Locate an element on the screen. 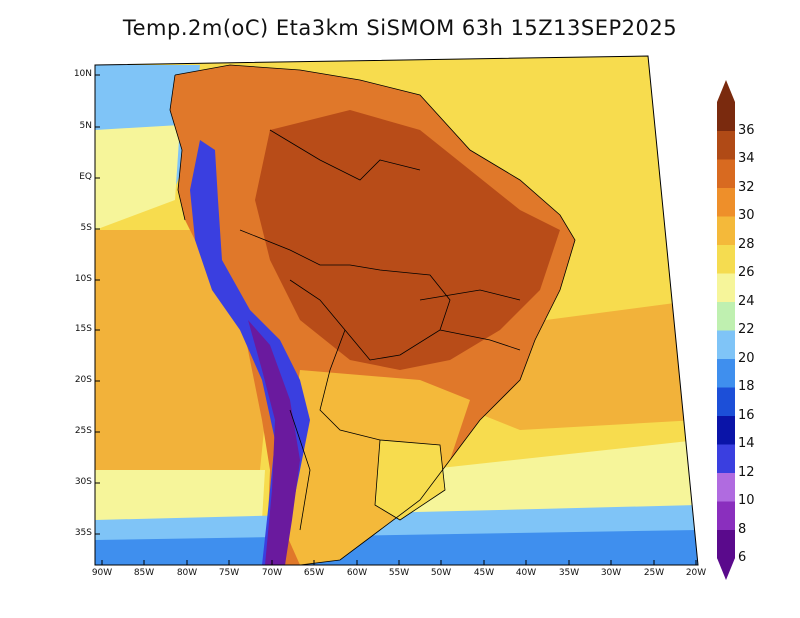 The width and height of the screenshot is (800, 618). land-southern-mild is located at coordinates (375, 467).